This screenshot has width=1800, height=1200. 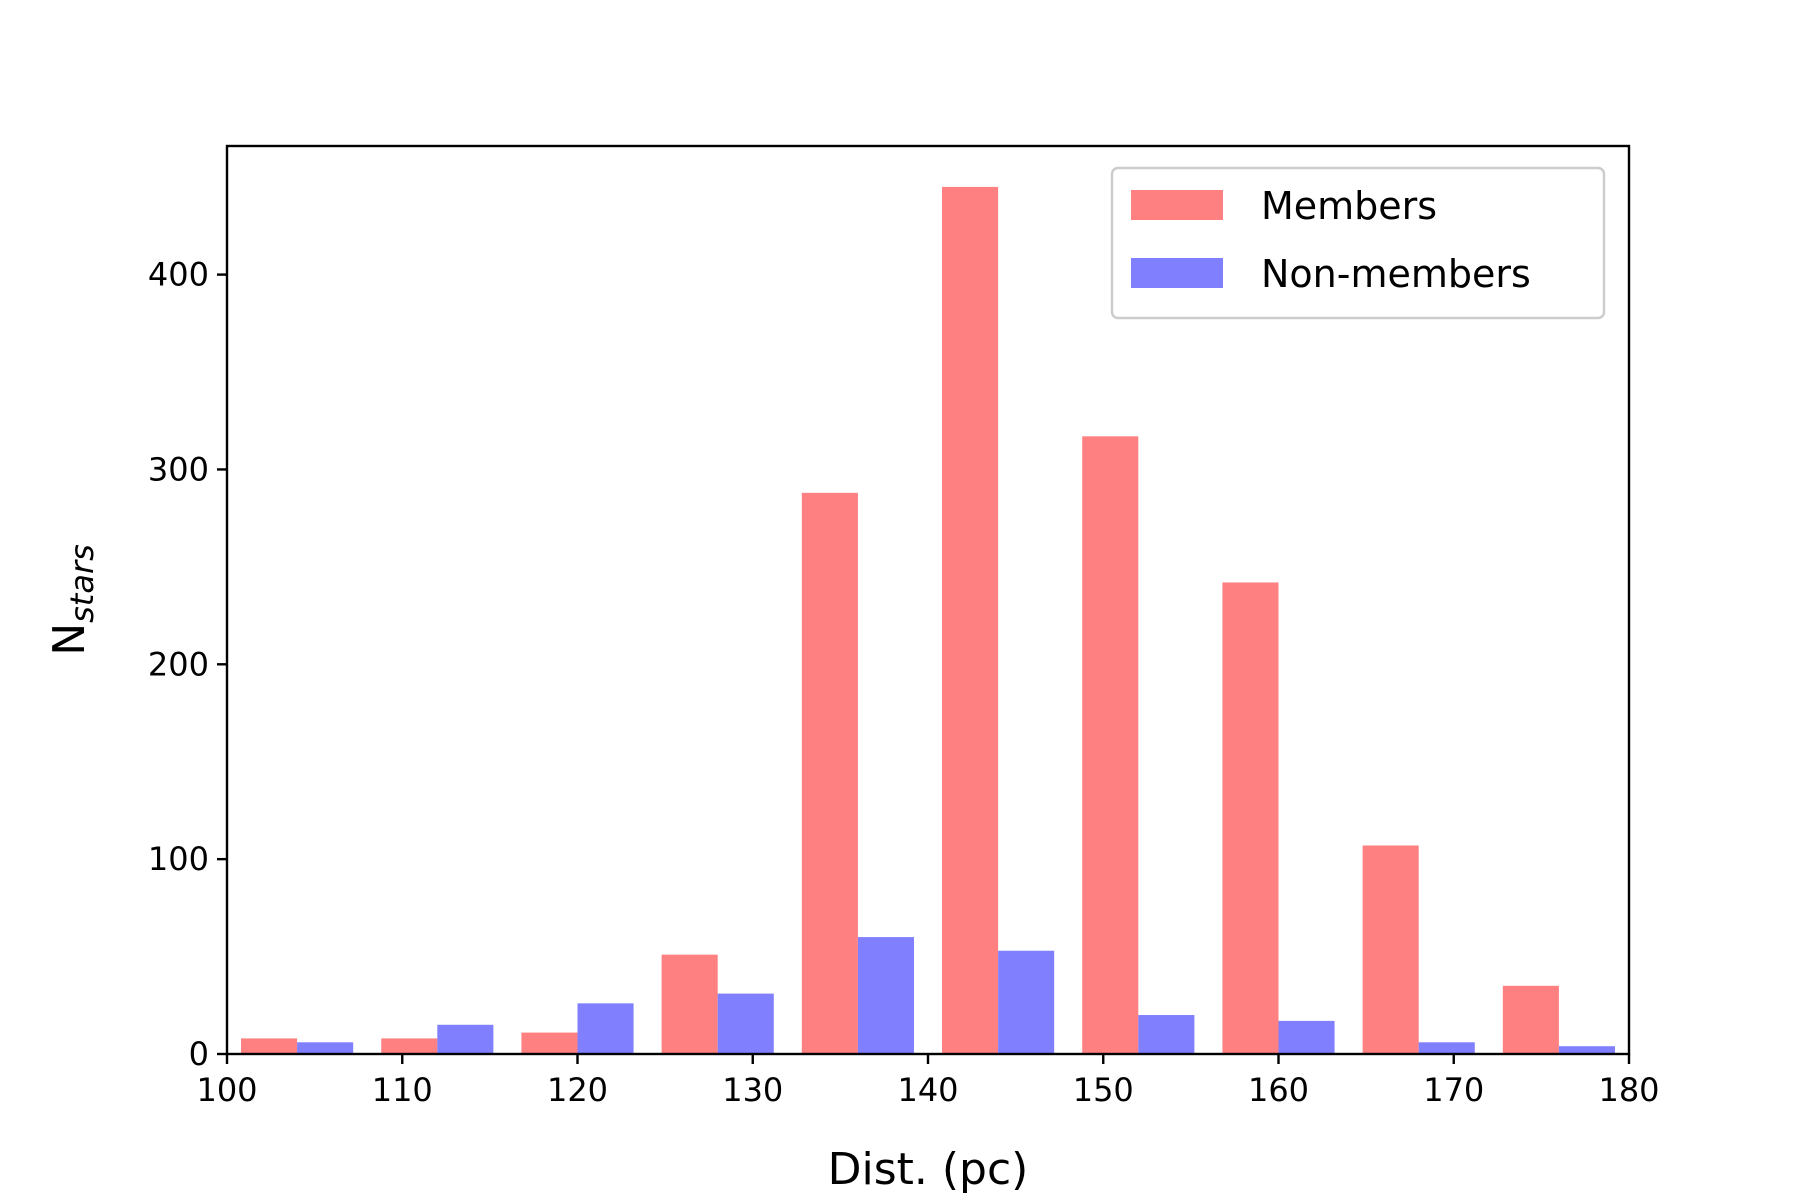 What do you see at coordinates (1349, 206) in the screenshot?
I see `legend-label-members: Members` at bounding box center [1349, 206].